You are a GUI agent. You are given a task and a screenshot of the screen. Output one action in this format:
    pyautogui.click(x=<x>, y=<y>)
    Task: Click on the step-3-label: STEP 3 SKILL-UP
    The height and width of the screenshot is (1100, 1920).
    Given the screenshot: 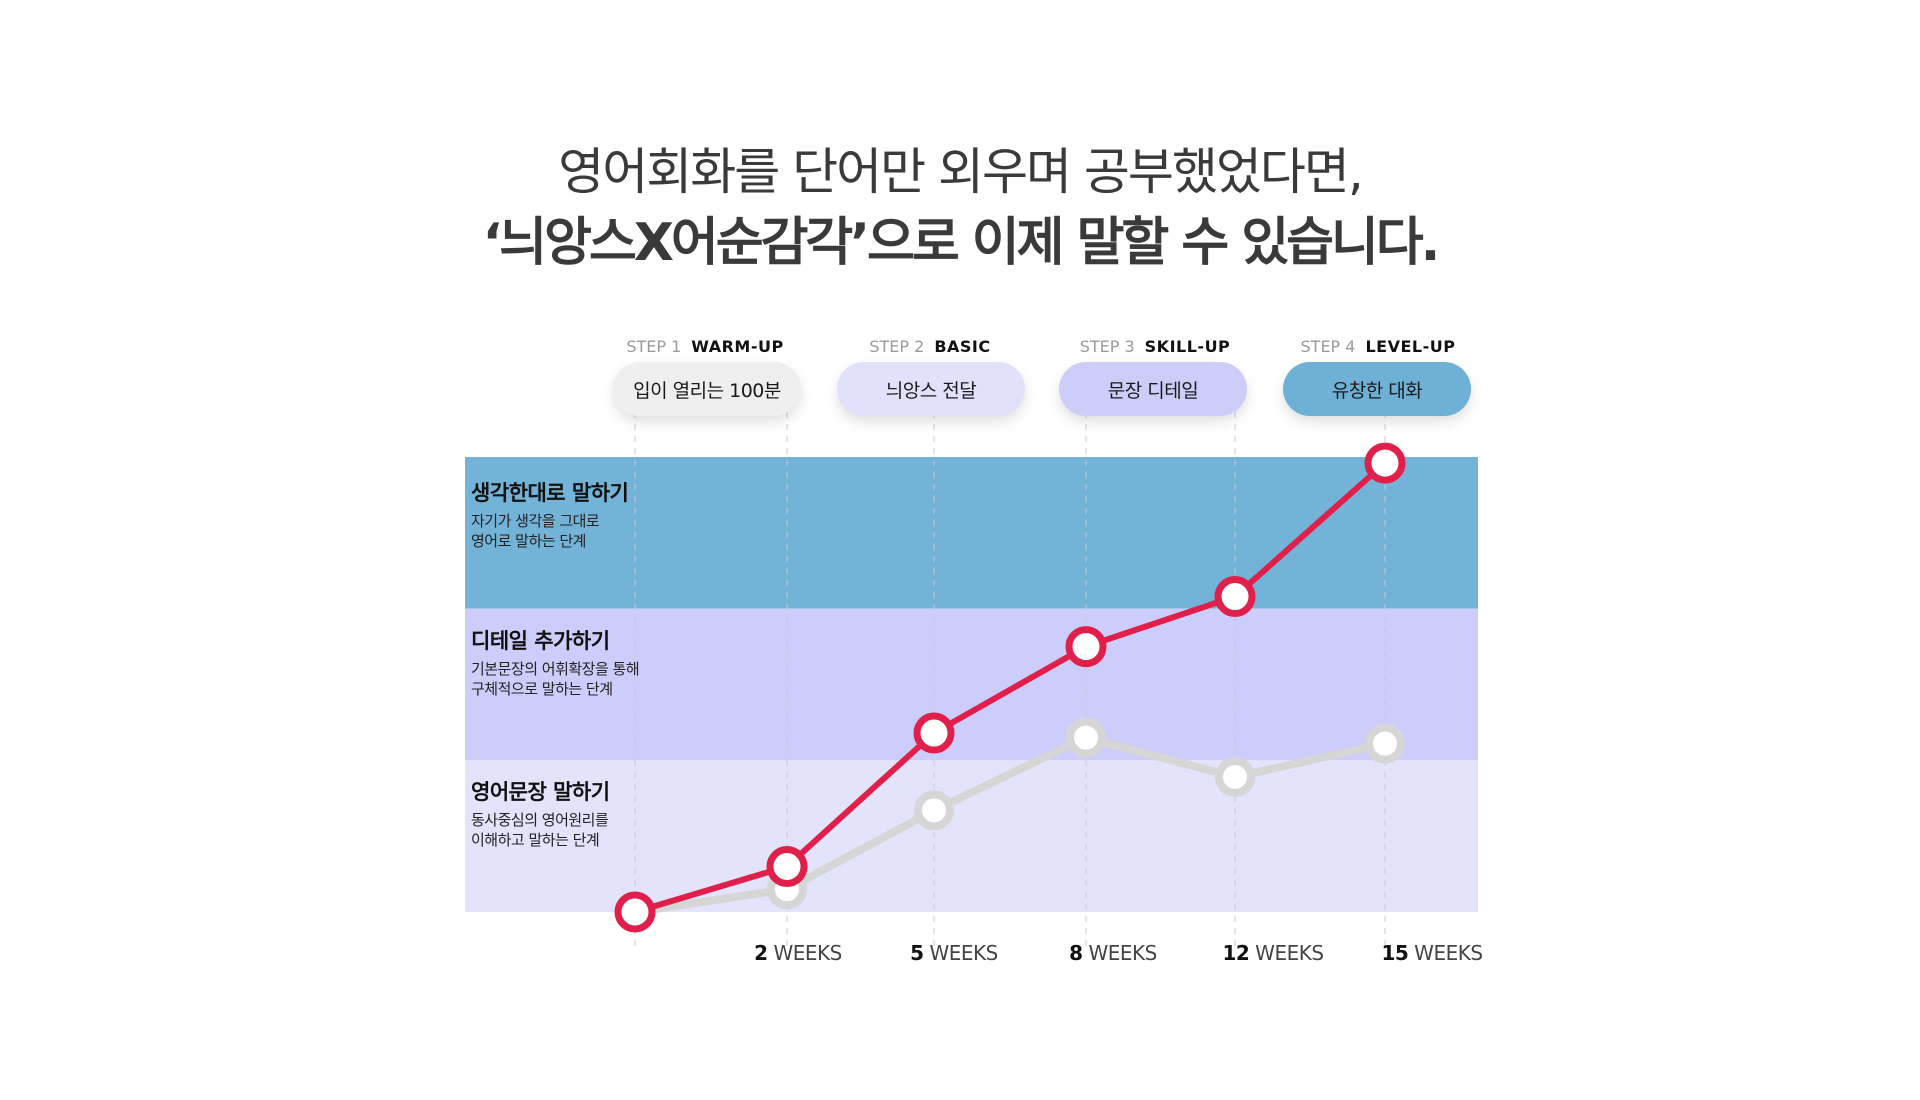 What is the action you would take?
    pyautogui.click(x=1155, y=346)
    